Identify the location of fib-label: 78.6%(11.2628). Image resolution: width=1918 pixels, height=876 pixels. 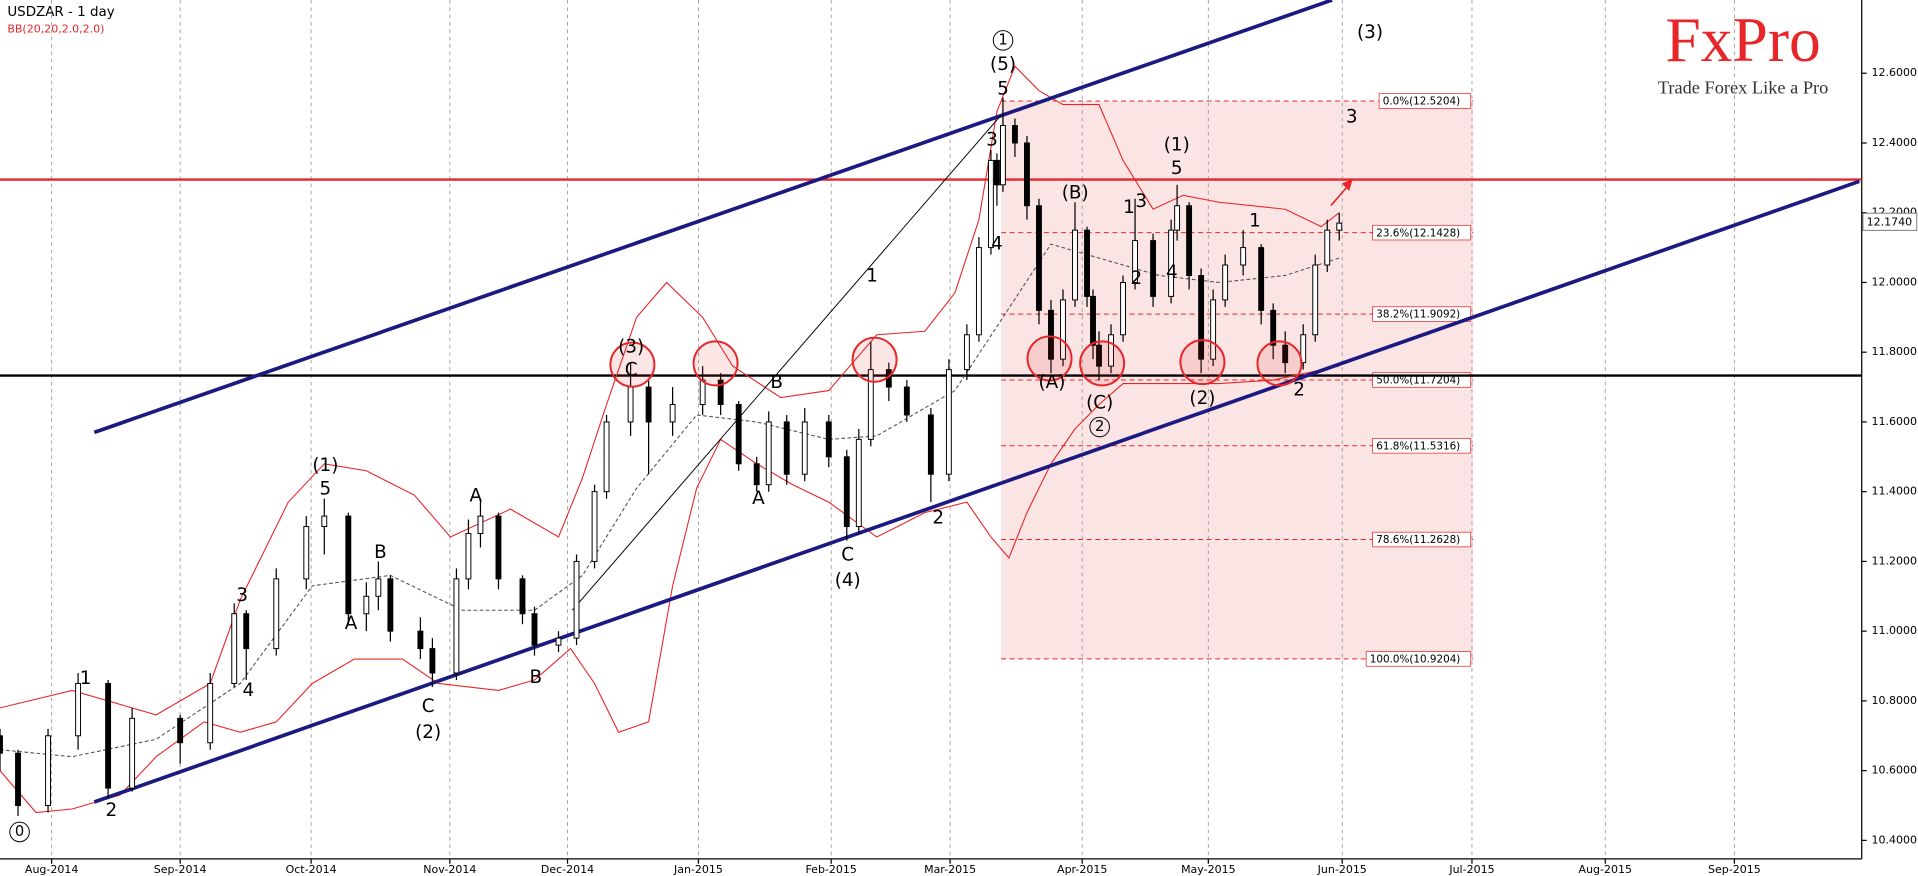
(1418, 540).